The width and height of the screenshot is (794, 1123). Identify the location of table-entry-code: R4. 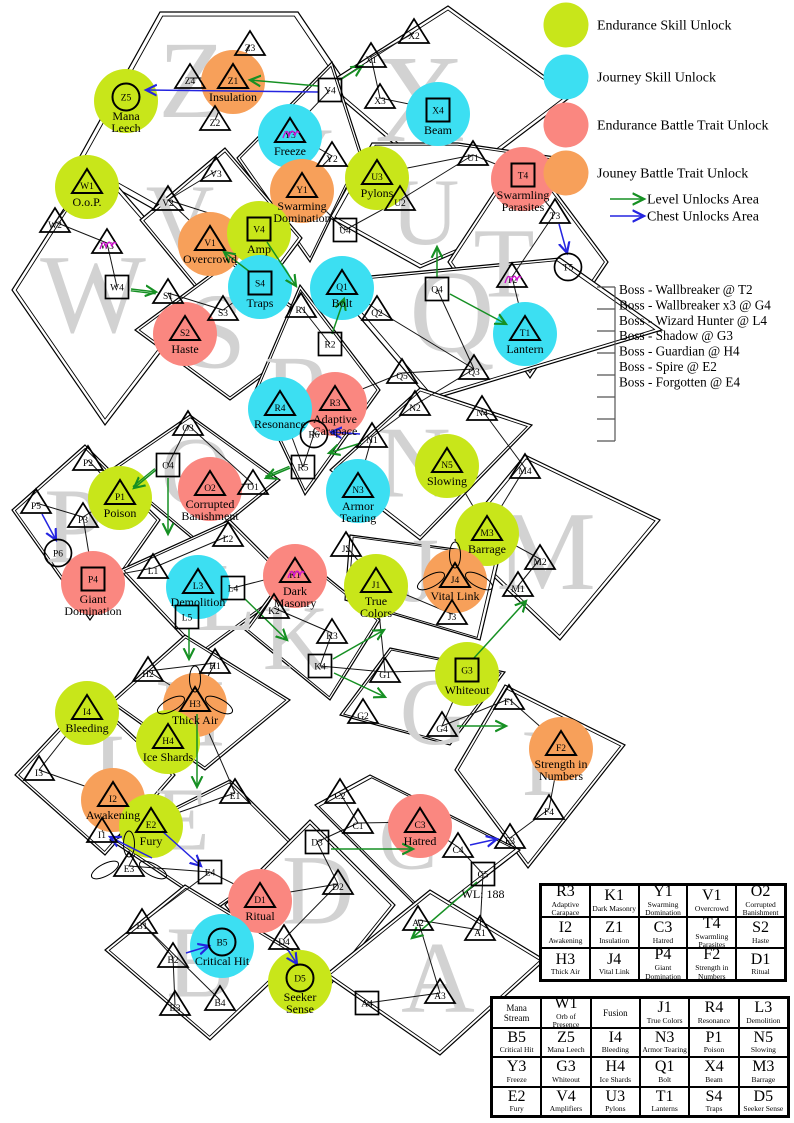
(714, 1008).